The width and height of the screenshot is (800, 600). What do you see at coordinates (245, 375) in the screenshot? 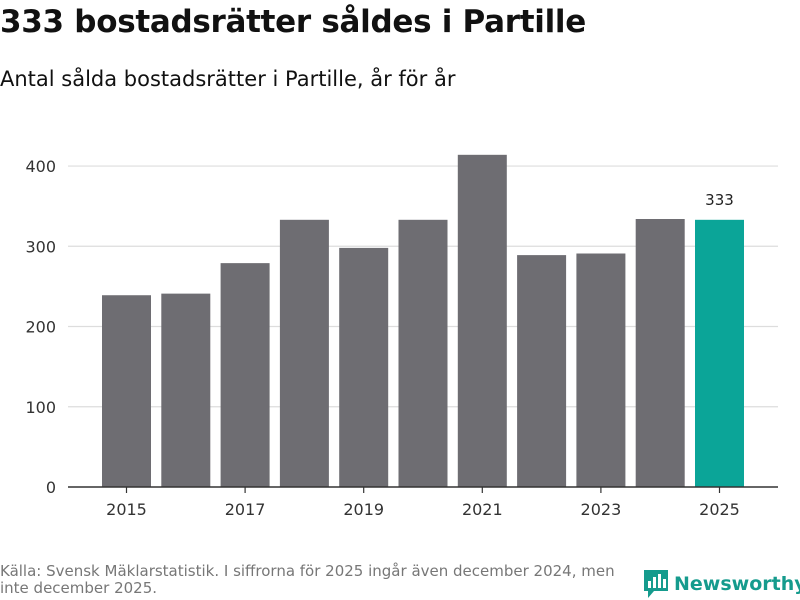
I see `bar-2017` at bounding box center [245, 375].